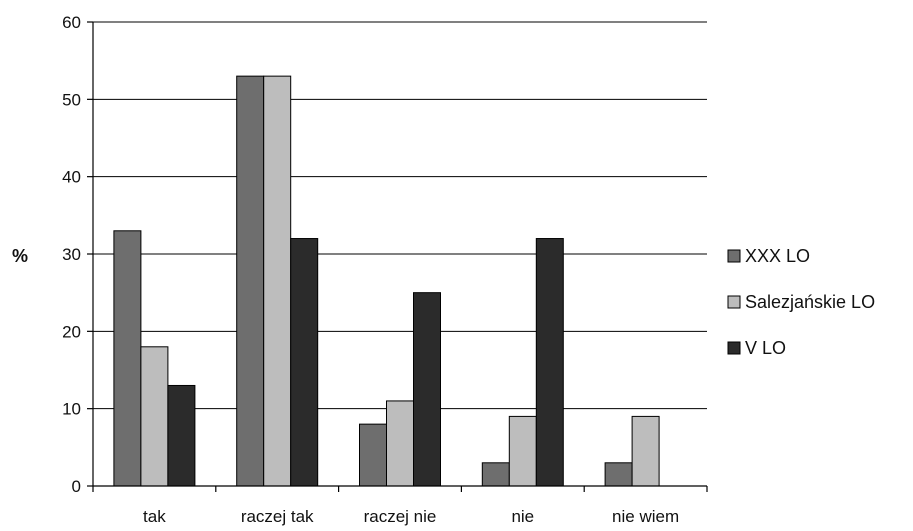  What do you see at coordinates (522, 451) in the screenshot?
I see `bar-salezjańskie-lo-nie` at bounding box center [522, 451].